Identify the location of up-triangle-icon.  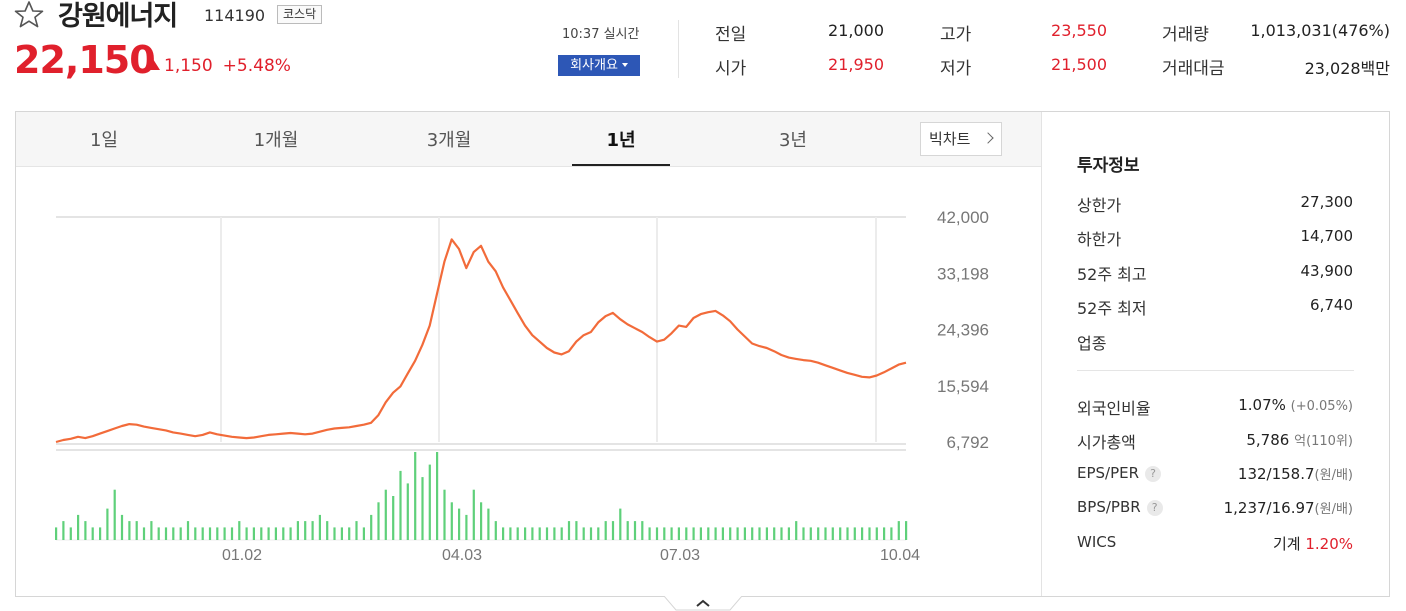
(153, 64).